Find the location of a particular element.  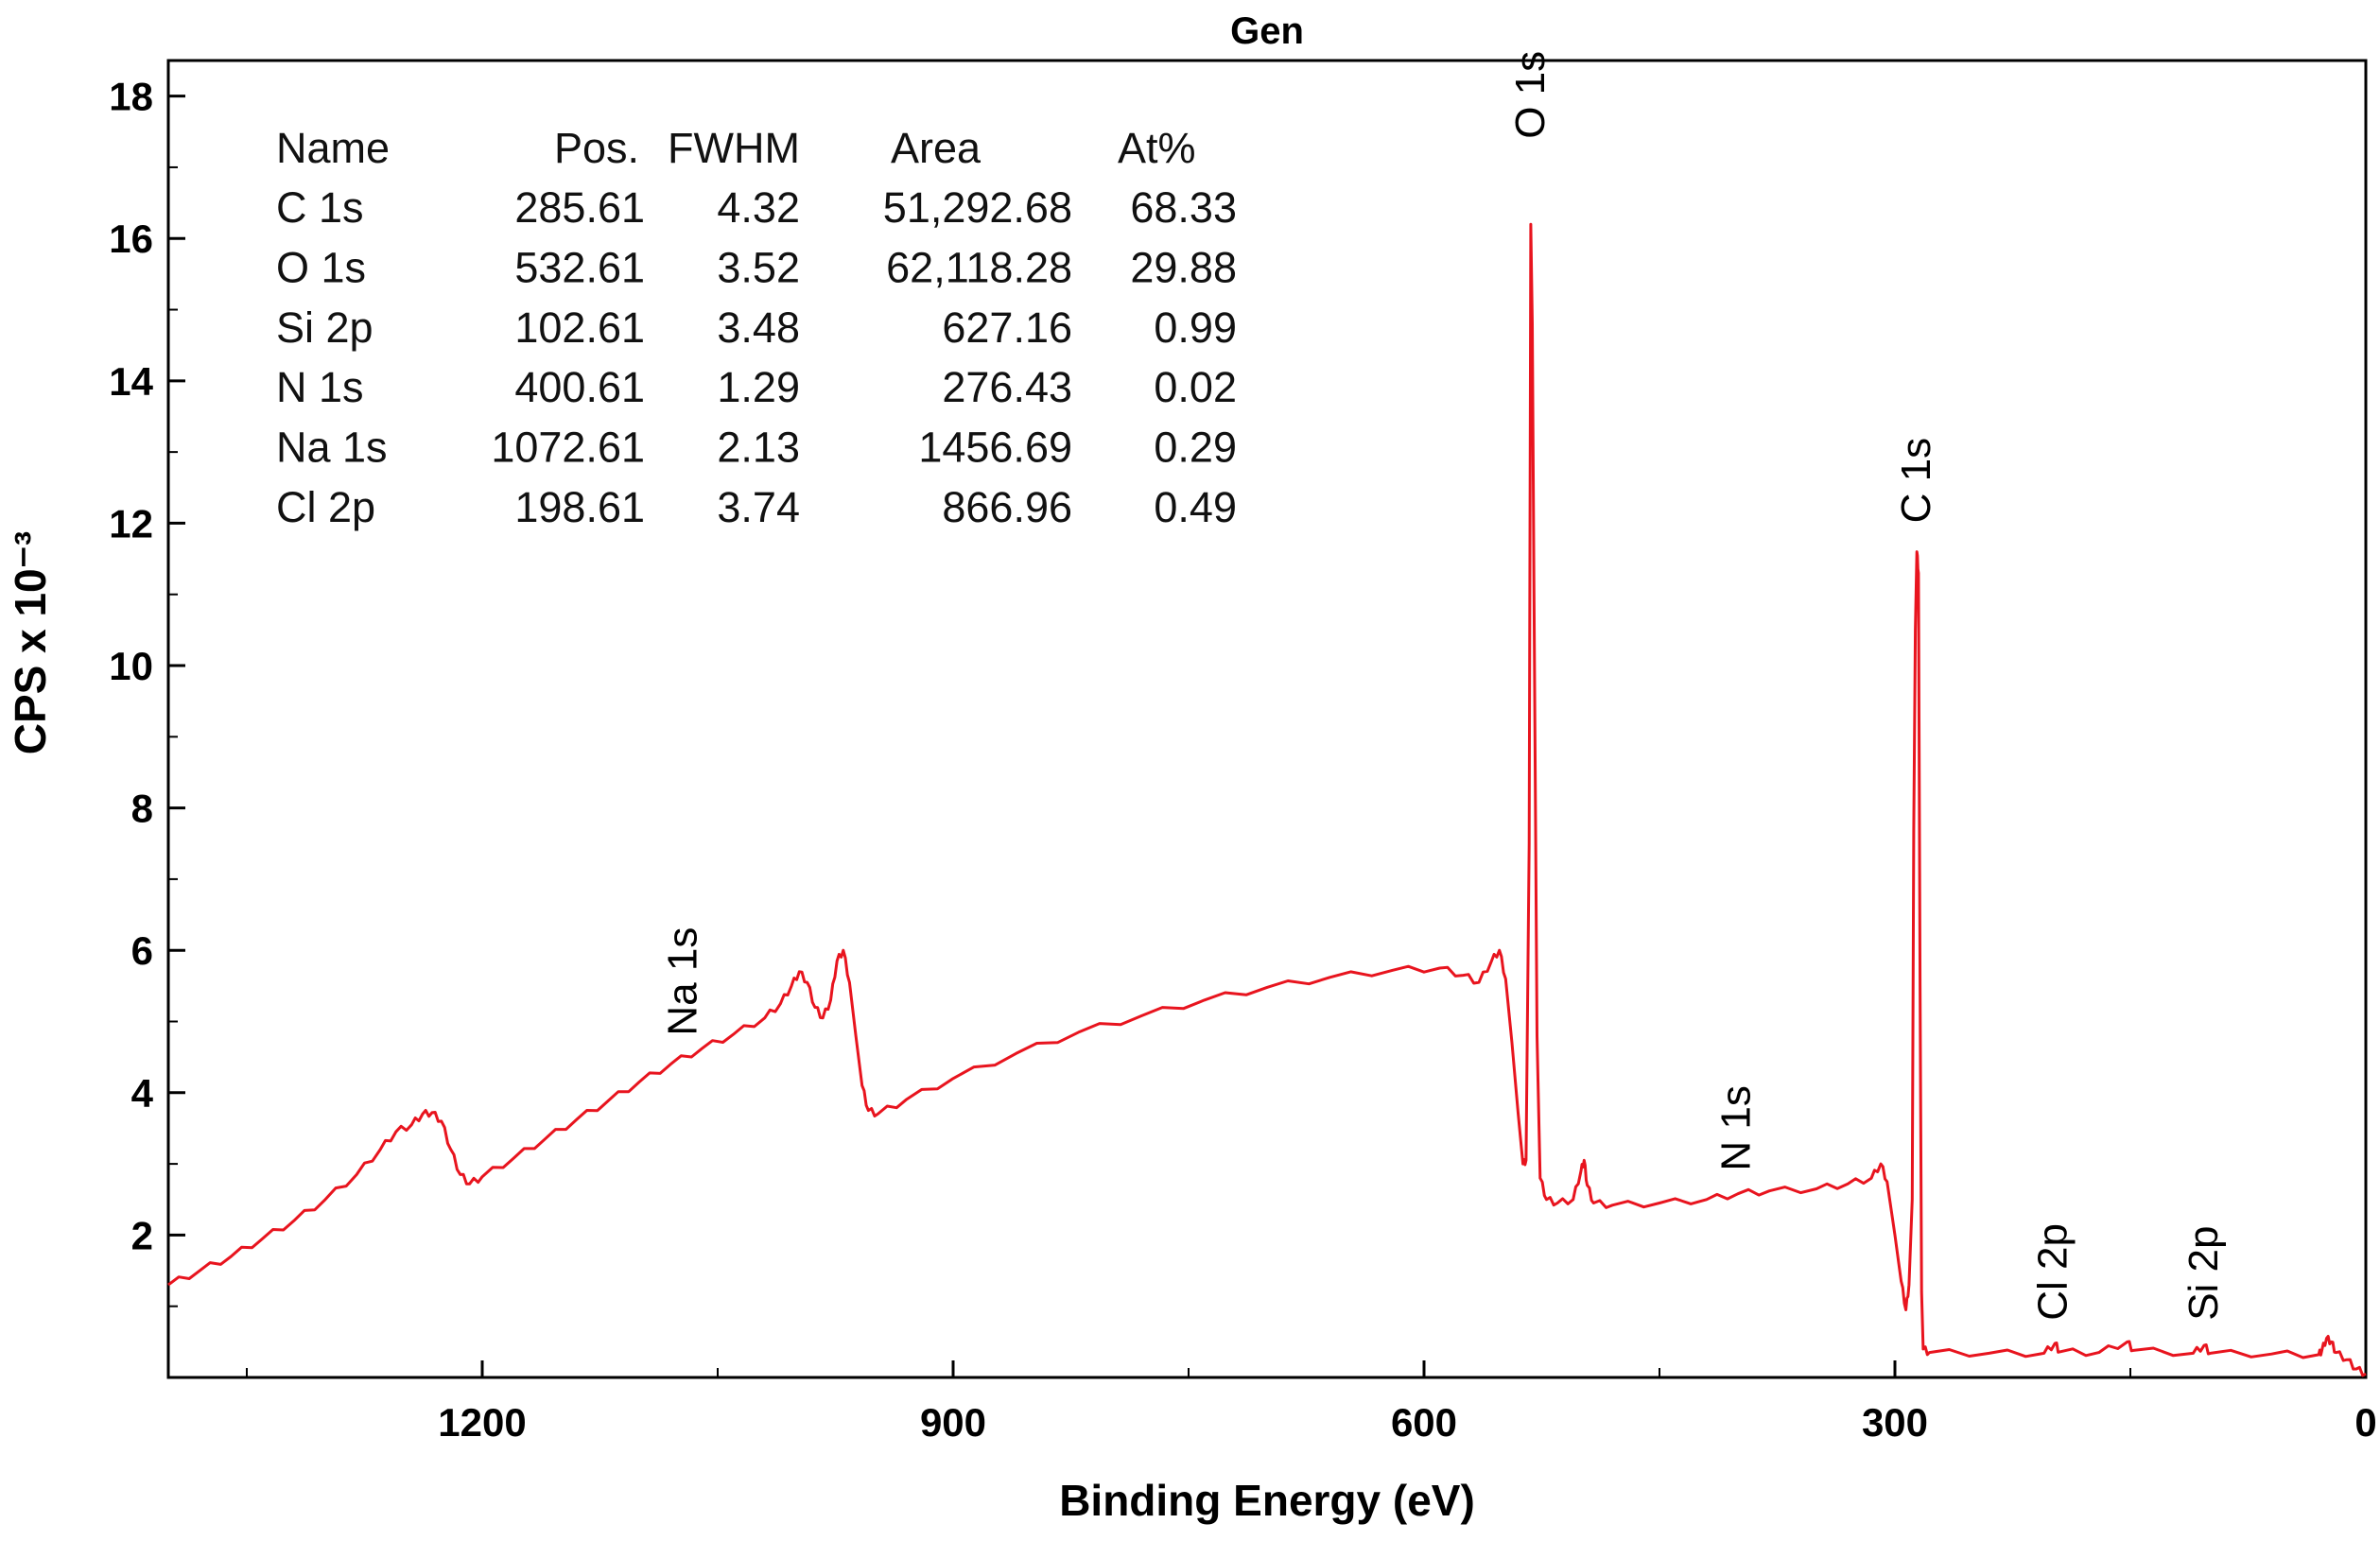

table-cell: Na 1s is located at coordinates (332, 448).